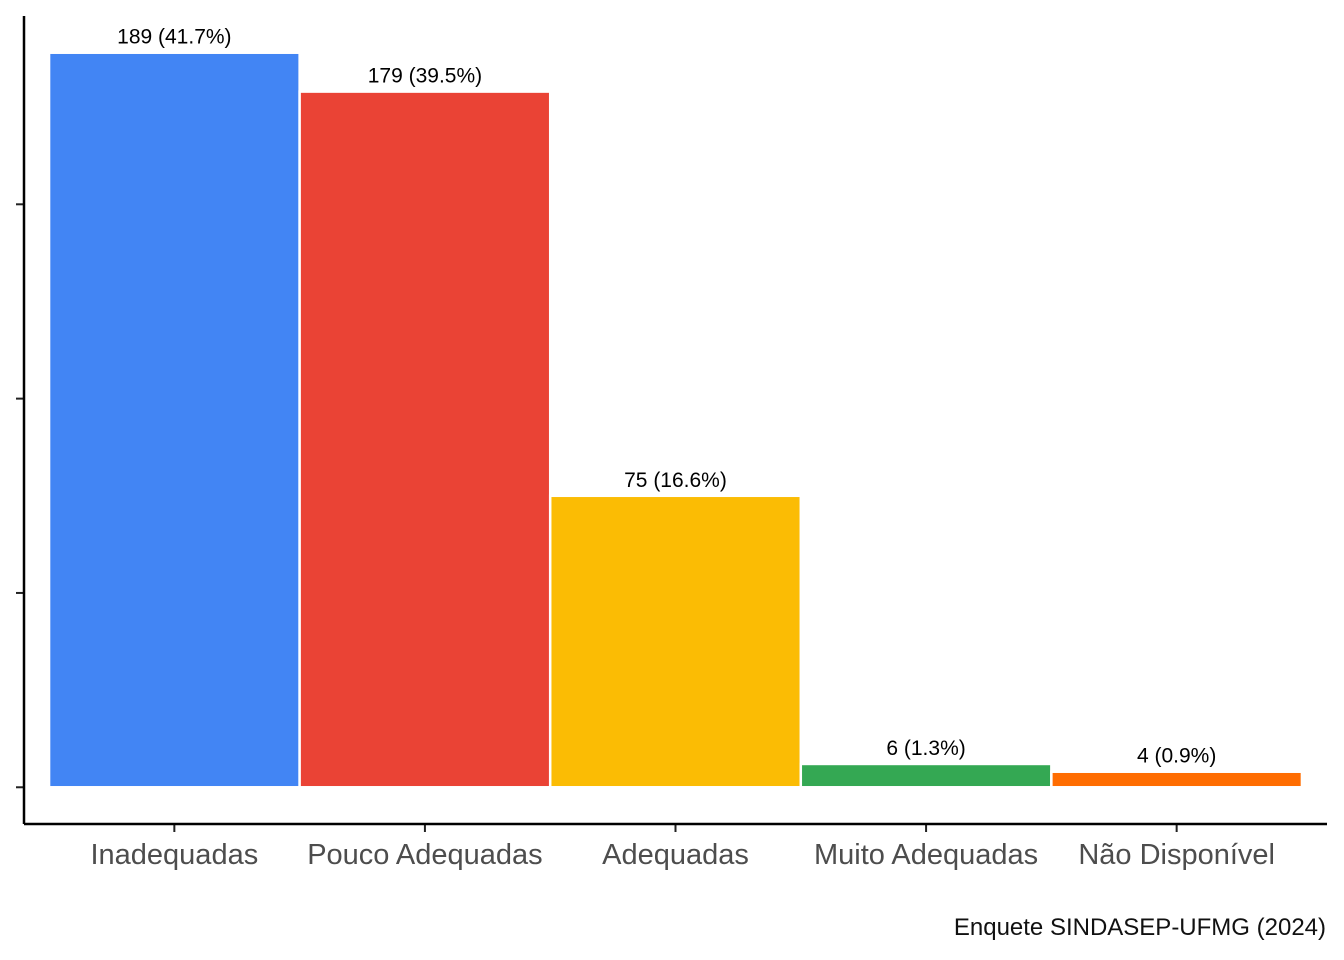  Describe the element at coordinates (1176, 756) in the screenshot. I see `data-label-4: 4 (0.9%)` at that location.